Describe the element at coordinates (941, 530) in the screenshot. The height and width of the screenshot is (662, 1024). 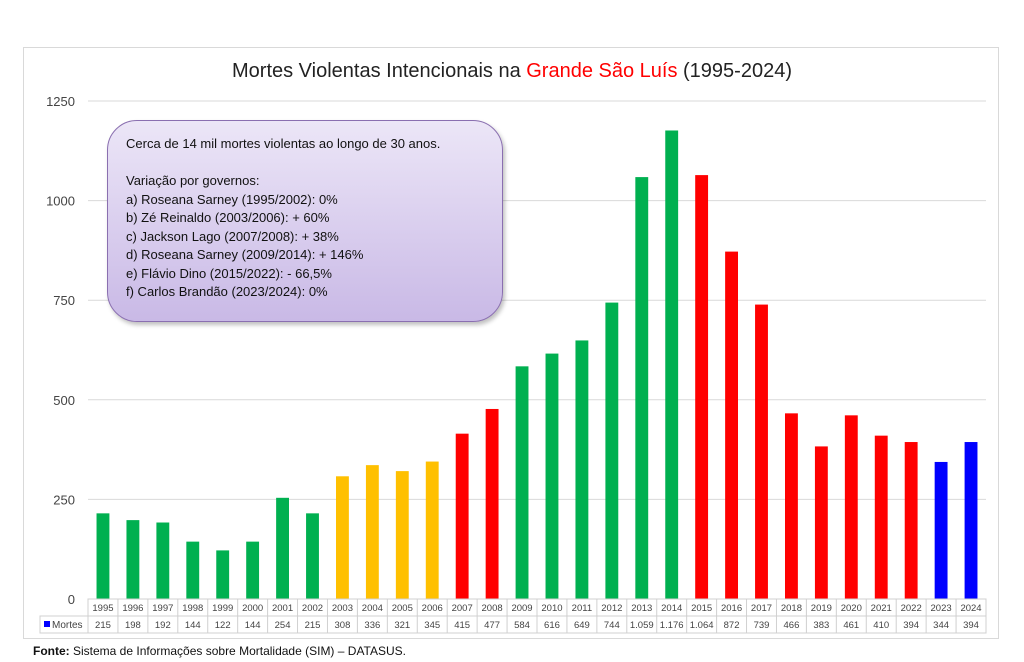
I see `bar-2023` at that location.